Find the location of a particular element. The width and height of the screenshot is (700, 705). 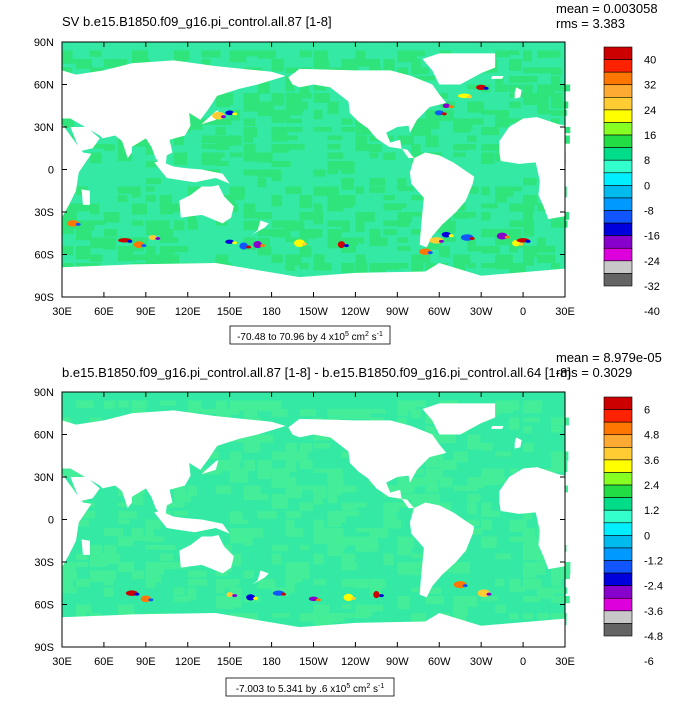

y-tick-label: 30N is located at coordinates (44, 478).